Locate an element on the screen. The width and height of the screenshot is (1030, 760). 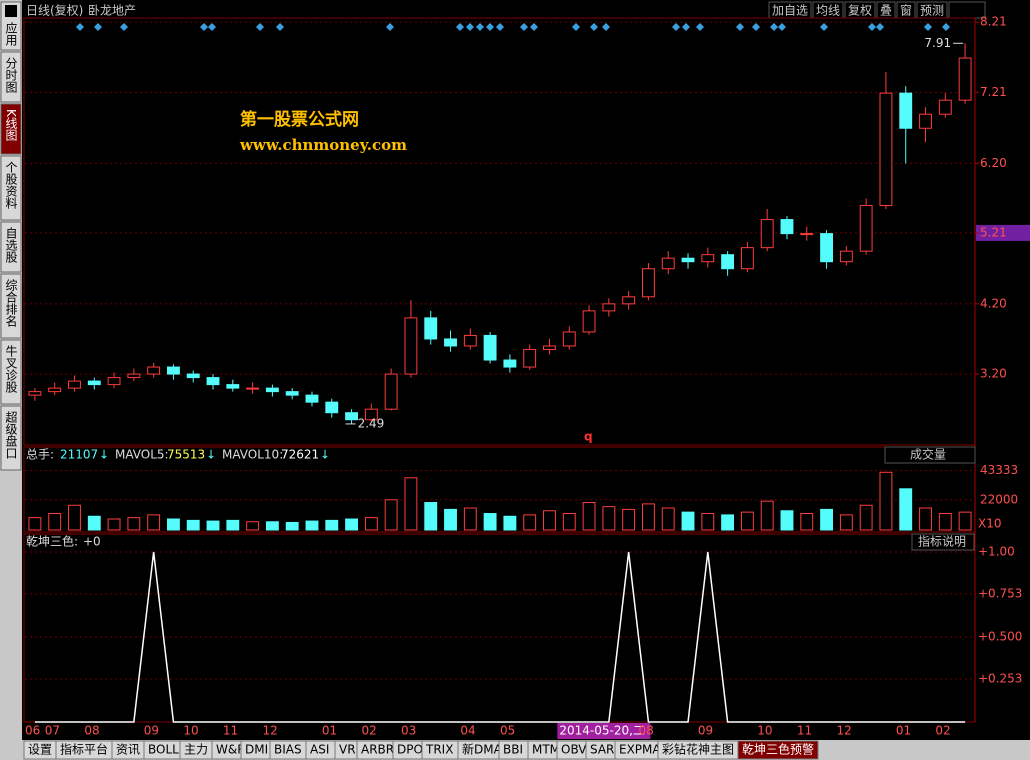
indicator-button is located at coordinates (943, 542).